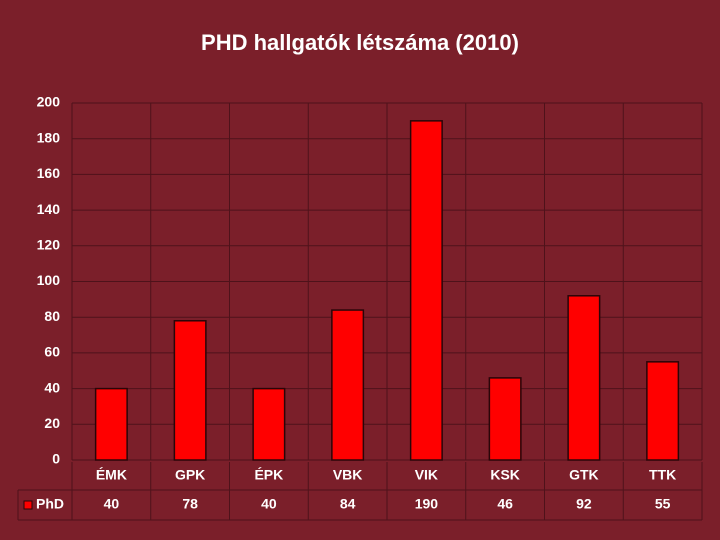 The height and width of the screenshot is (540, 720). What do you see at coordinates (49, 209) in the screenshot?
I see `y-tick-label: 140` at bounding box center [49, 209].